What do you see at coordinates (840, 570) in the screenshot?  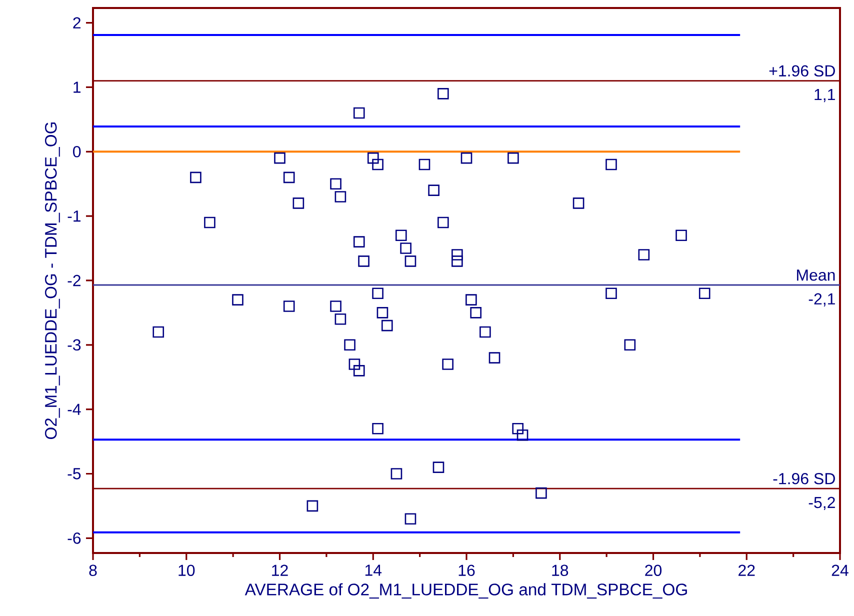 I see `x-tick-label: 24` at bounding box center [840, 570].